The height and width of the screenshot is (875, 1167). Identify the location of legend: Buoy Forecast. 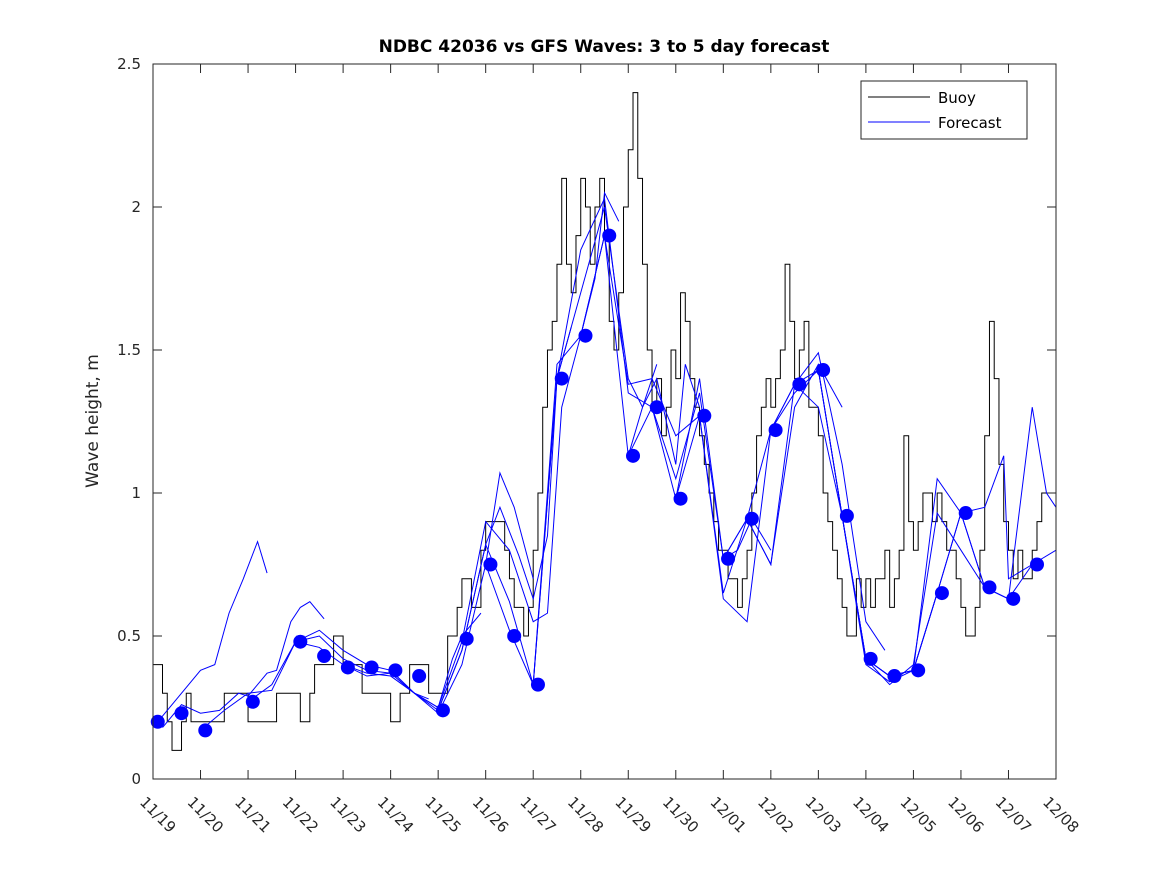
(944, 110).